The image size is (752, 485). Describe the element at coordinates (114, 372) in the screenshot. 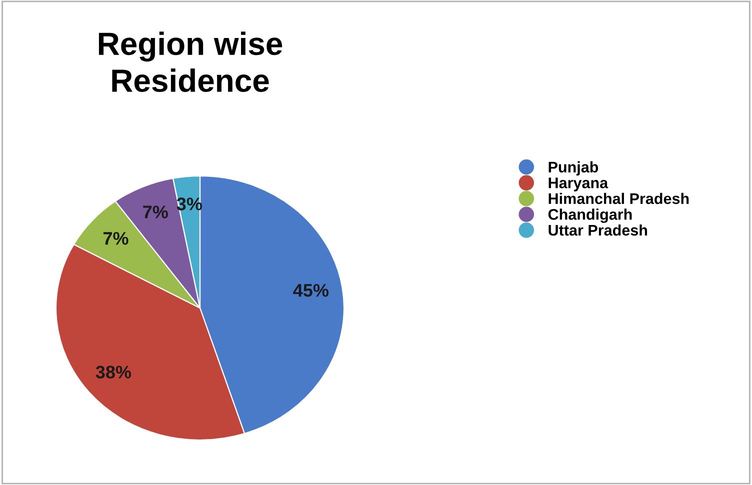

I see `data-label: 38%` at that location.